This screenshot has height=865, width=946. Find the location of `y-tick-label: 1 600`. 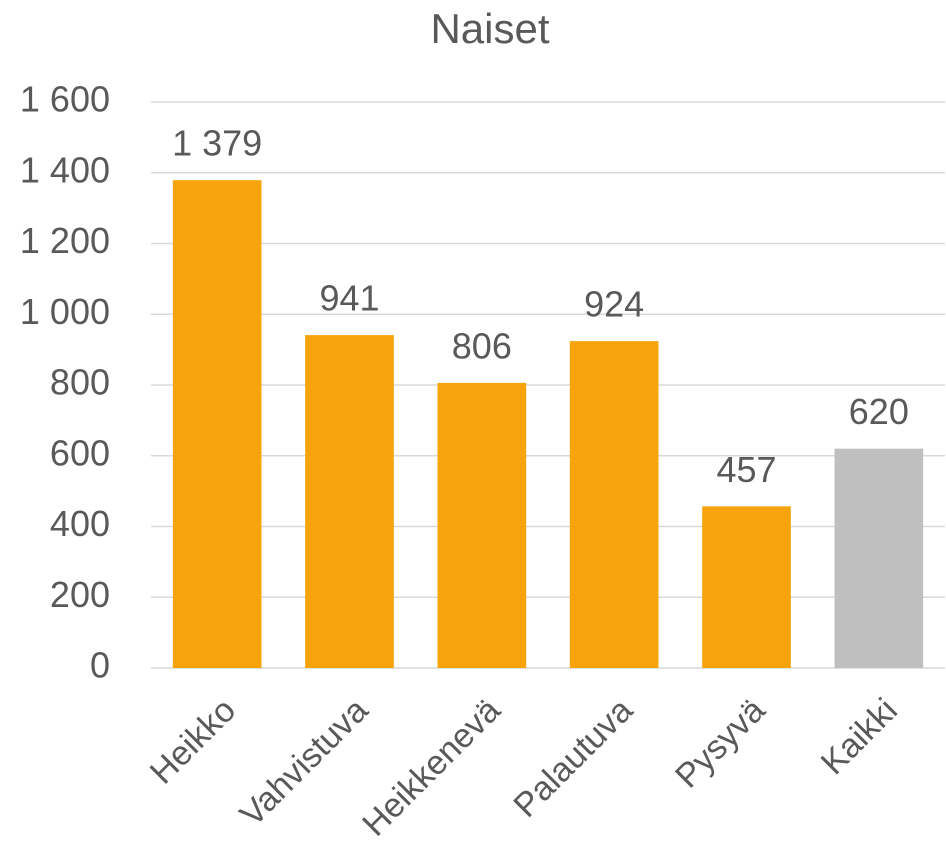

y-tick-label: 1 600 is located at coordinates (65, 99).